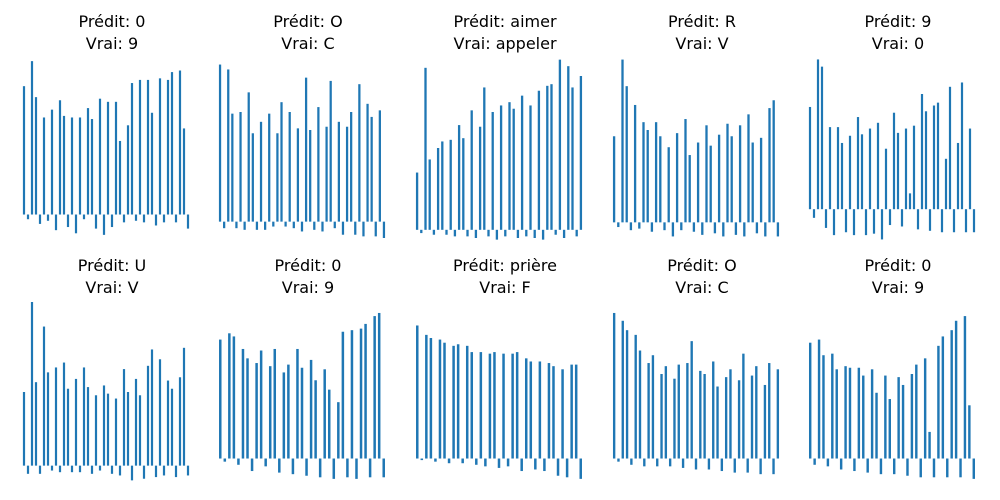  Describe the element at coordinates (112, 287) in the screenshot. I see `true-label: Vrai: V` at that location.